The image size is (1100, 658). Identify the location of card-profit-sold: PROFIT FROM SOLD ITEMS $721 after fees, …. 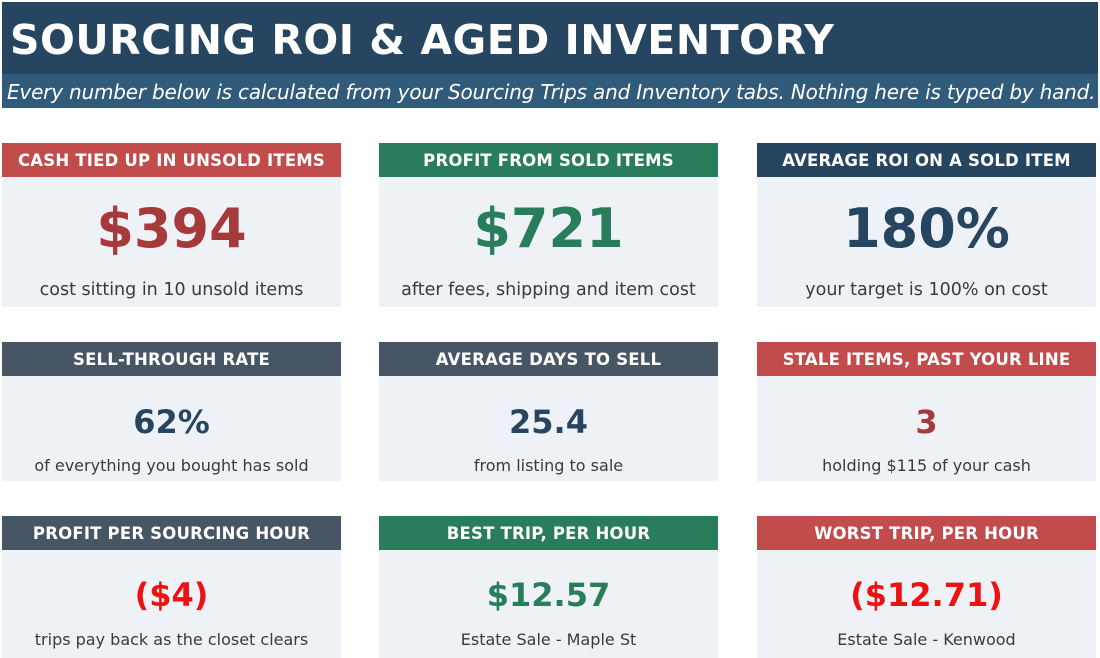
(548, 225).